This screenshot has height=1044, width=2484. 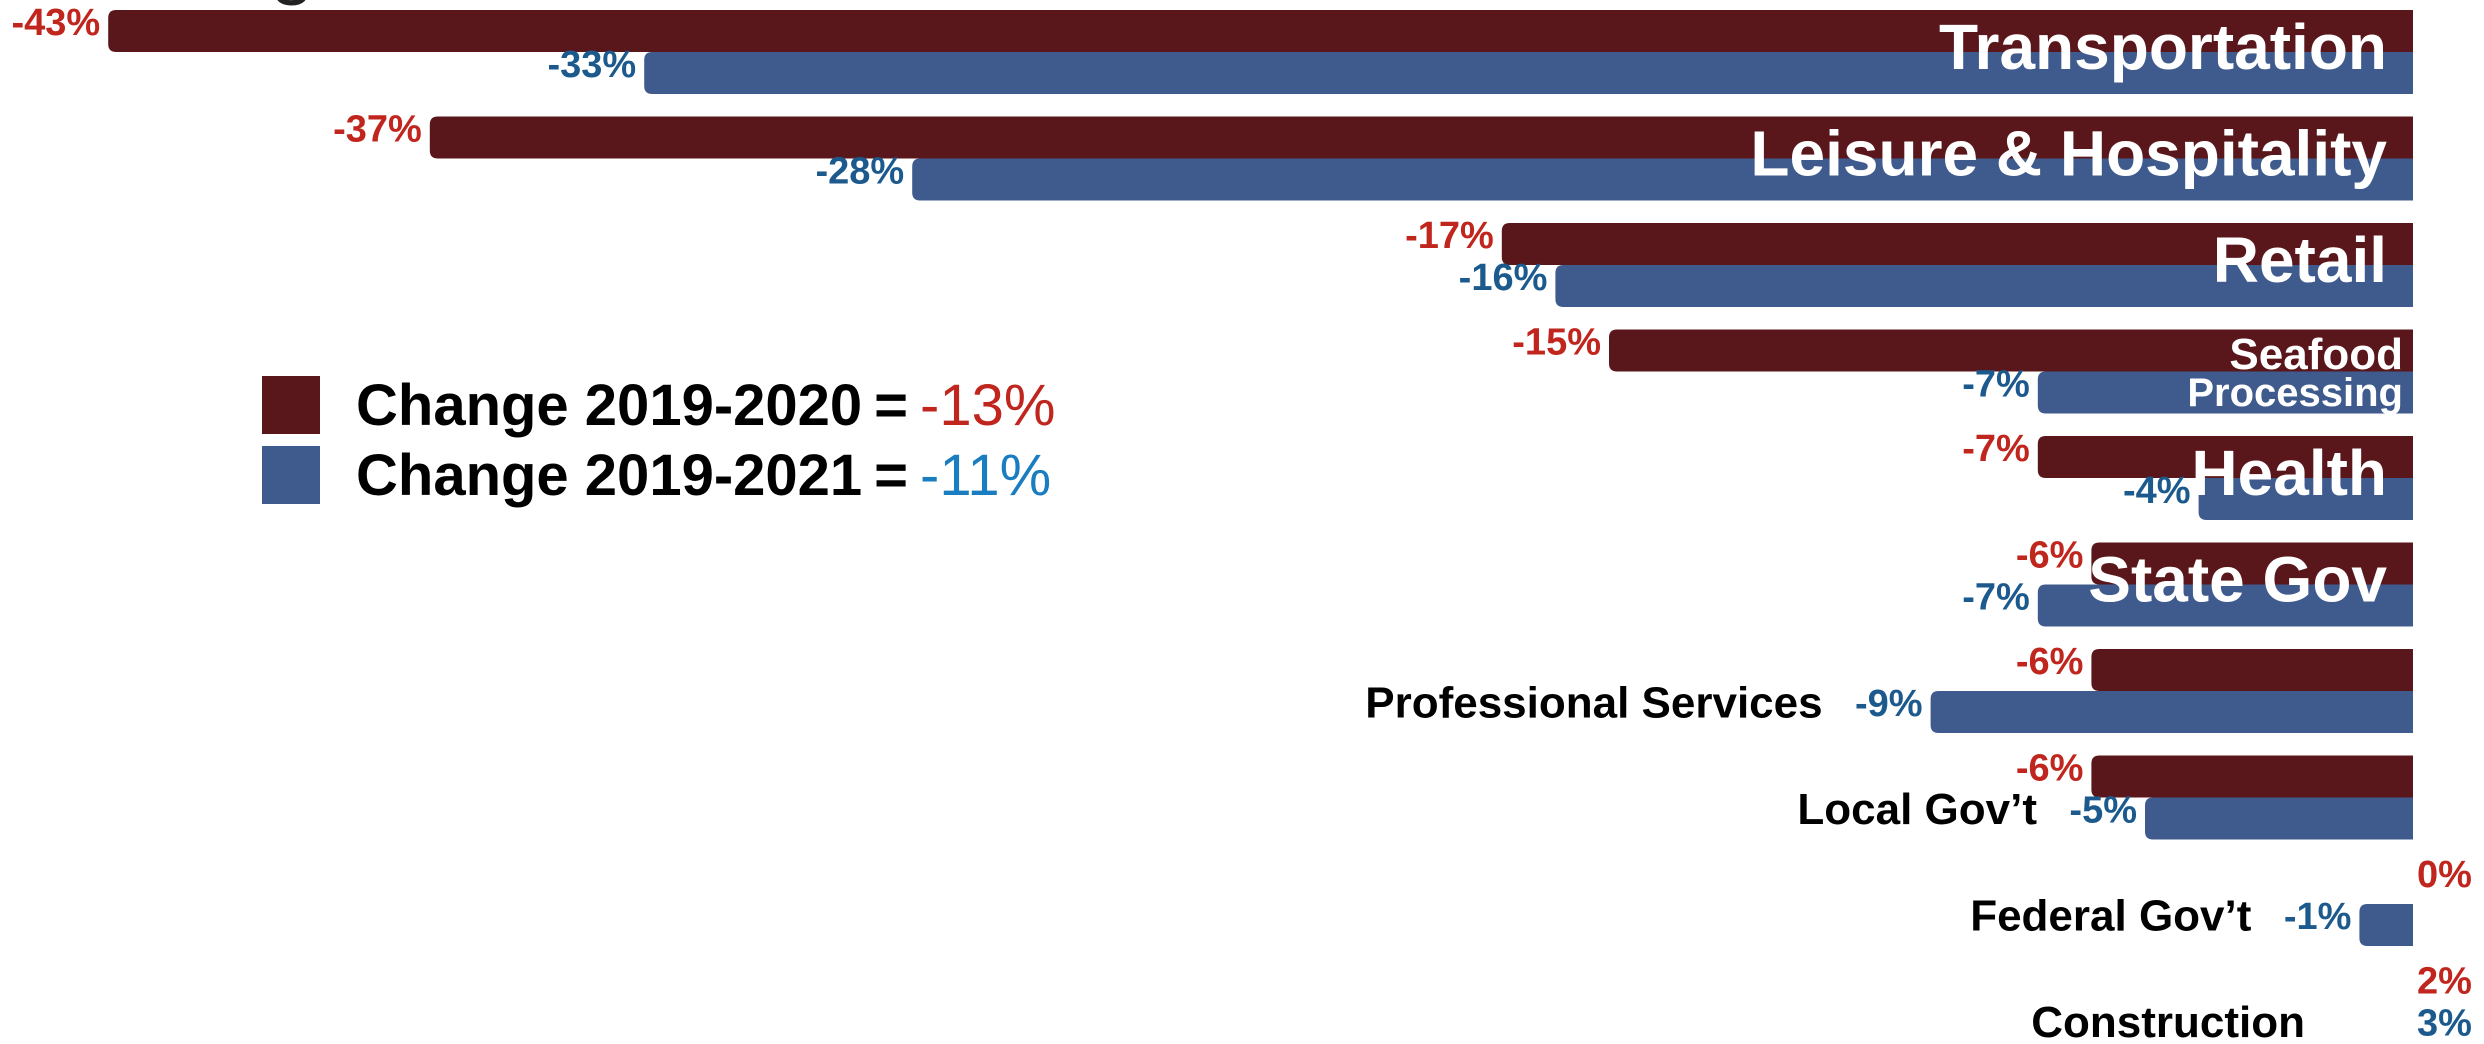 I want to click on category-label-health: Health, so click(x=2289, y=473).